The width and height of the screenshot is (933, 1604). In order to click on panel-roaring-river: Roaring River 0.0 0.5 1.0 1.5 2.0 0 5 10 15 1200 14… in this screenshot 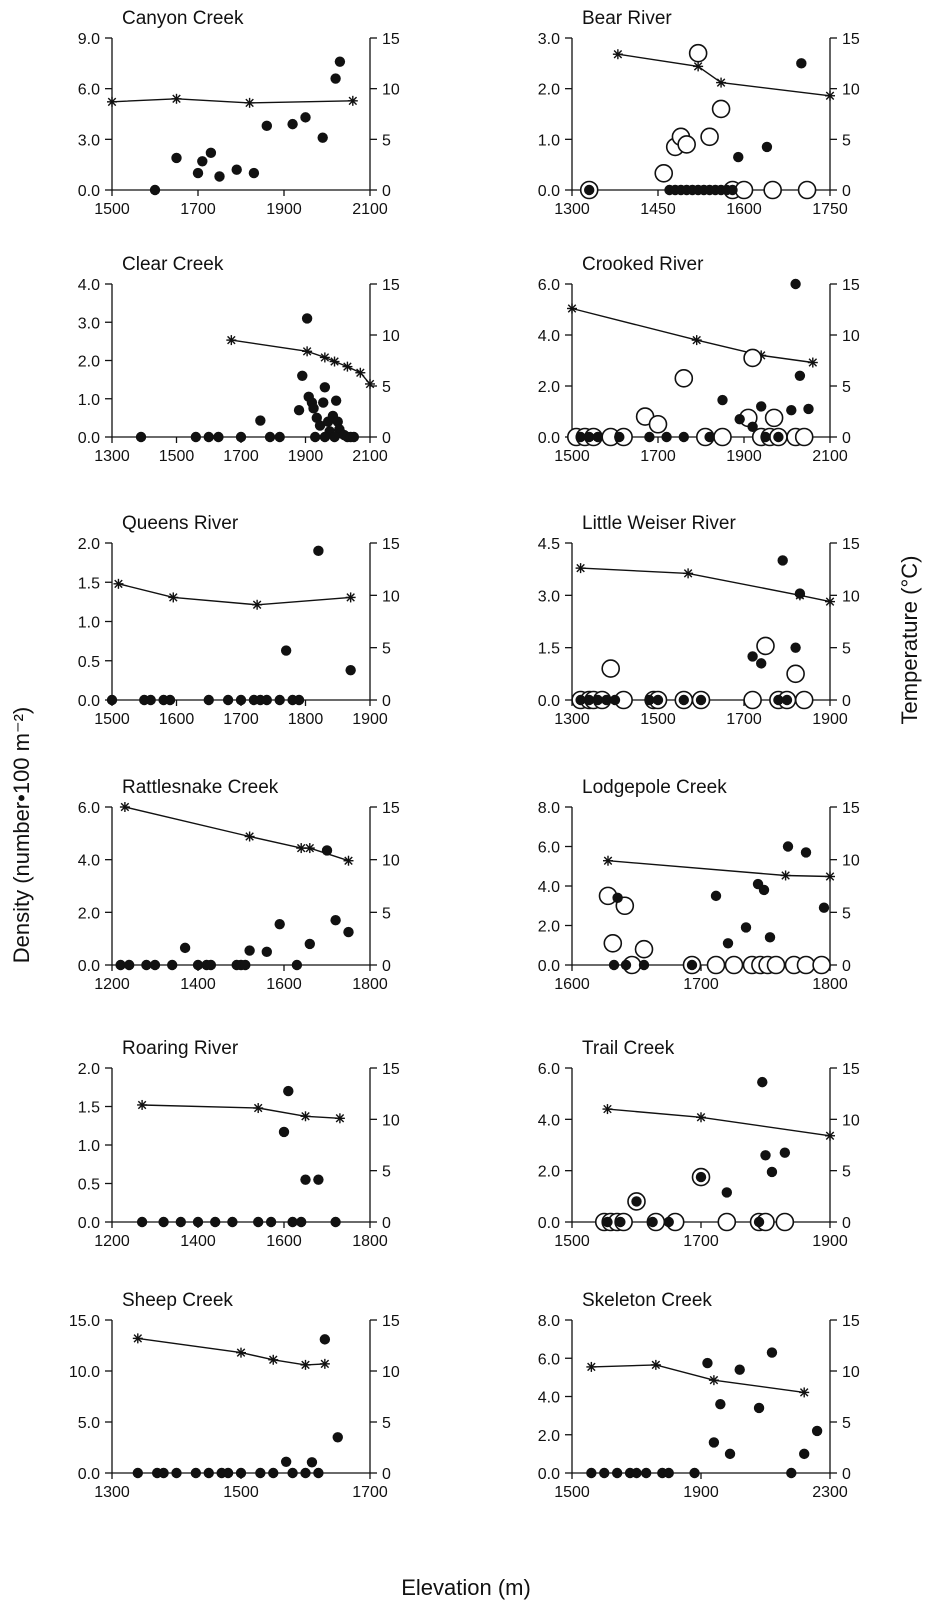, I will do `click(239, 1144)`.